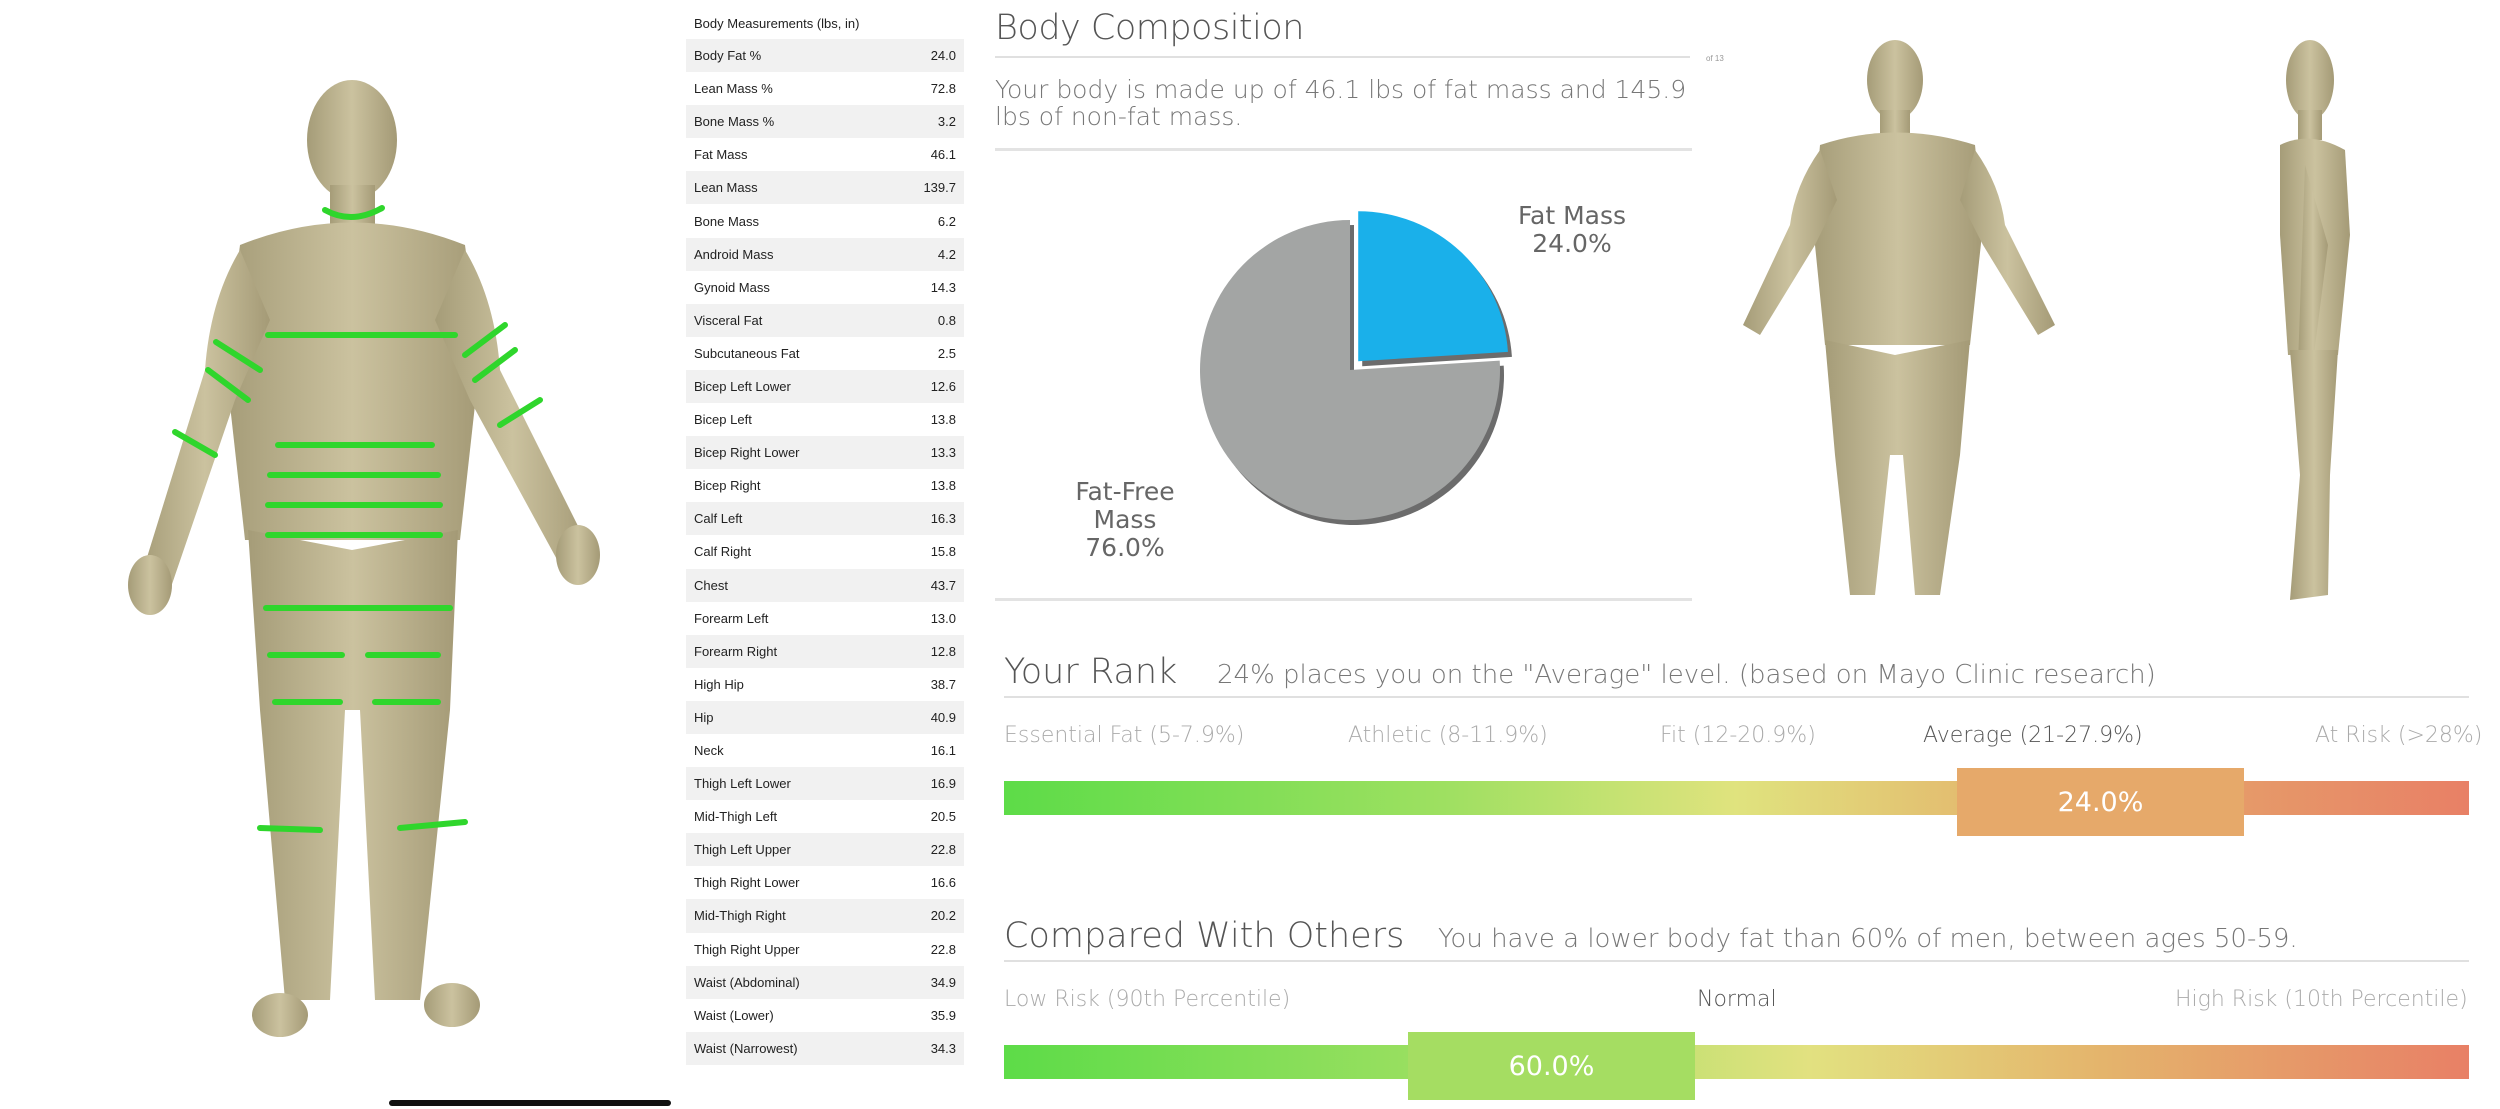 The width and height of the screenshot is (2500, 1109). Describe the element at coordinates (1125, 491) in the screenshot. I see `fat-free-name-1: Fat-Free` at that location.